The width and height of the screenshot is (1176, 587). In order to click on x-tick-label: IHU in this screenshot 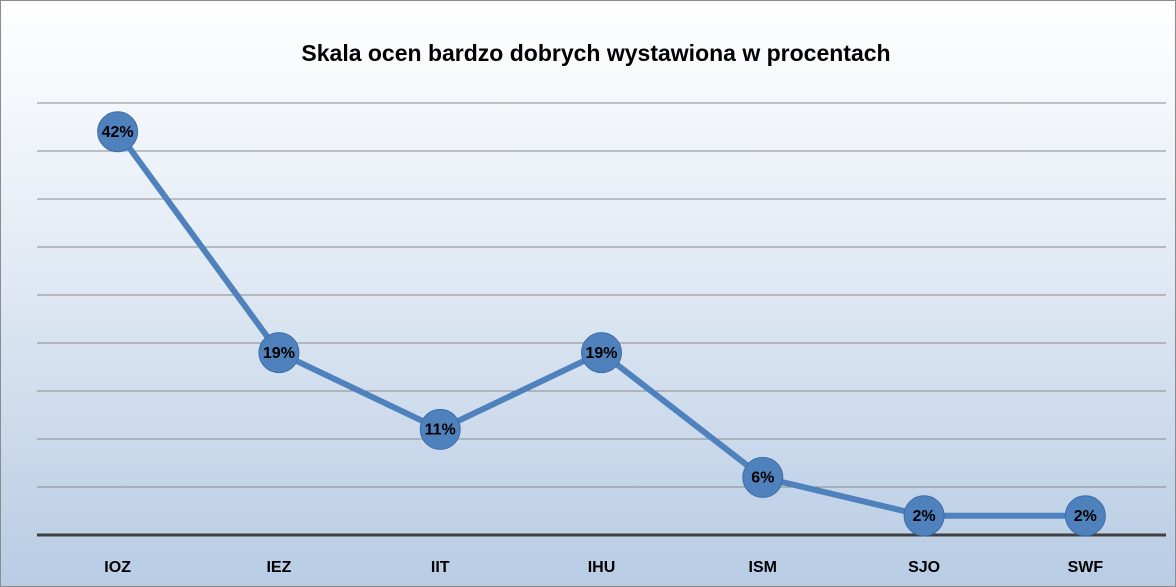, I will do `click(602, 567)`.